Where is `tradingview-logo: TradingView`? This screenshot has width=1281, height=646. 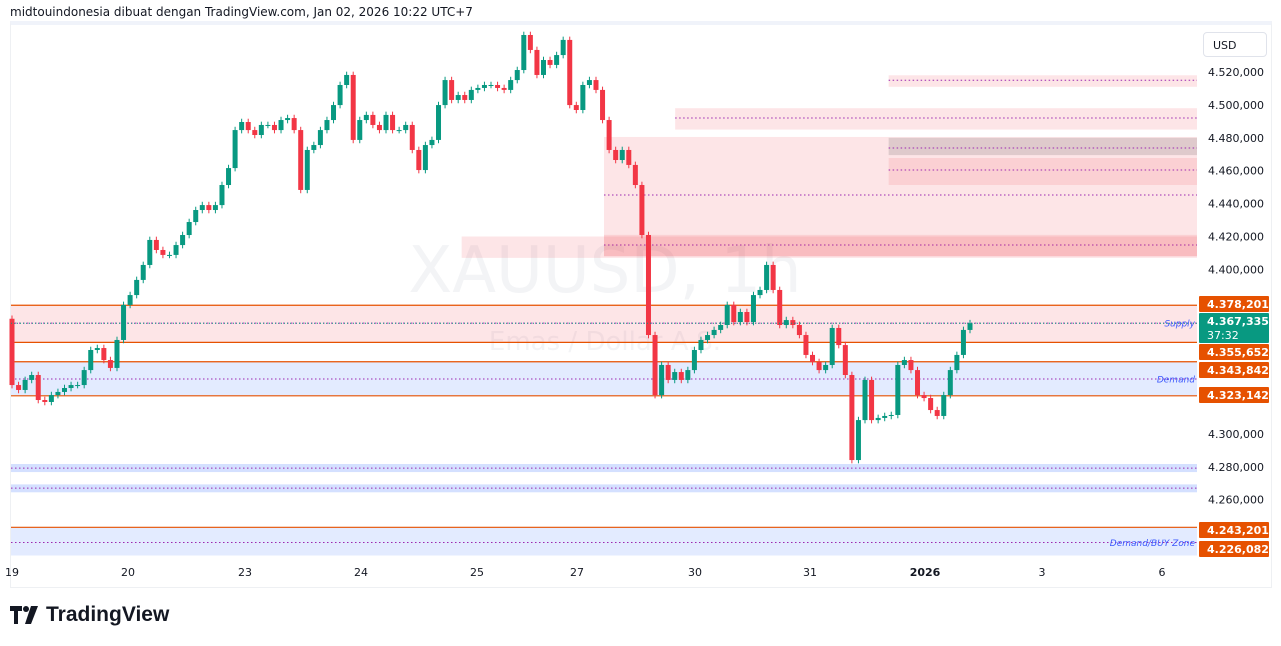
tradingview-logo: TradingView is located at coordinates (89, 615).